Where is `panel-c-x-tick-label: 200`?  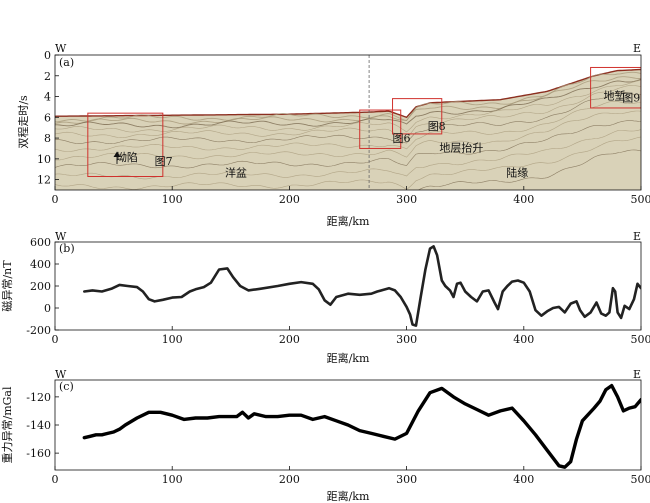
panel-c-x-tick-label: 200 is located at coordinates (289, 479).